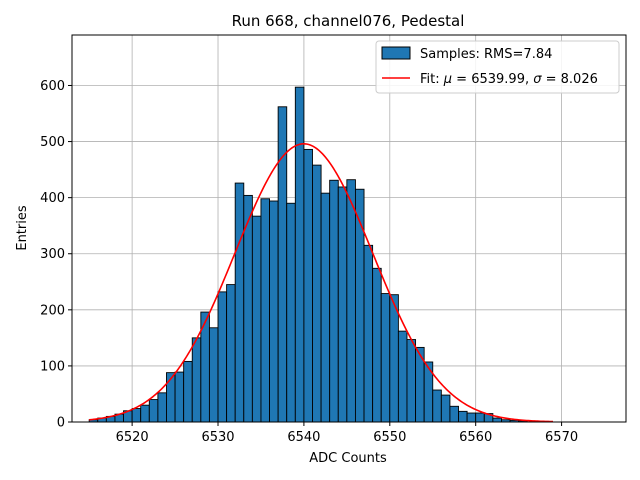  Describe the element at coordinates (396, 53) in the screenshot. I see `legend-samples-swatch` at that location.